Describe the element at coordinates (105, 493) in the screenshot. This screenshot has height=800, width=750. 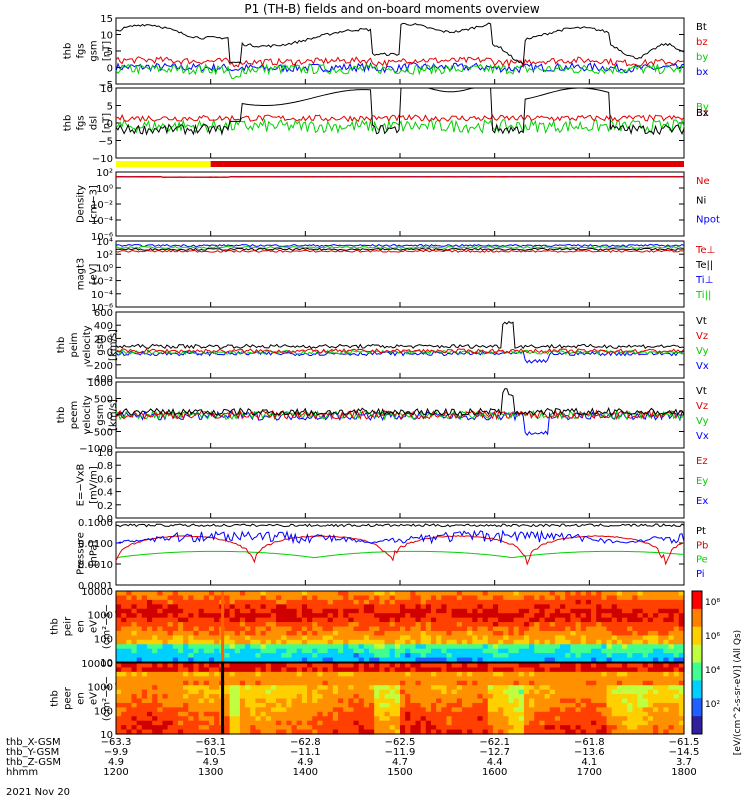
I see `y-tick-label: 0.4` at that location.